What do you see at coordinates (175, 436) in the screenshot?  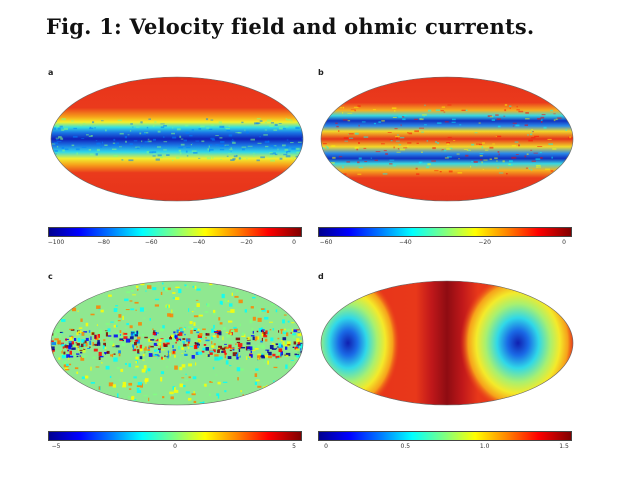 I see `panel-c-colorbar` at bounding box center [175, 436].